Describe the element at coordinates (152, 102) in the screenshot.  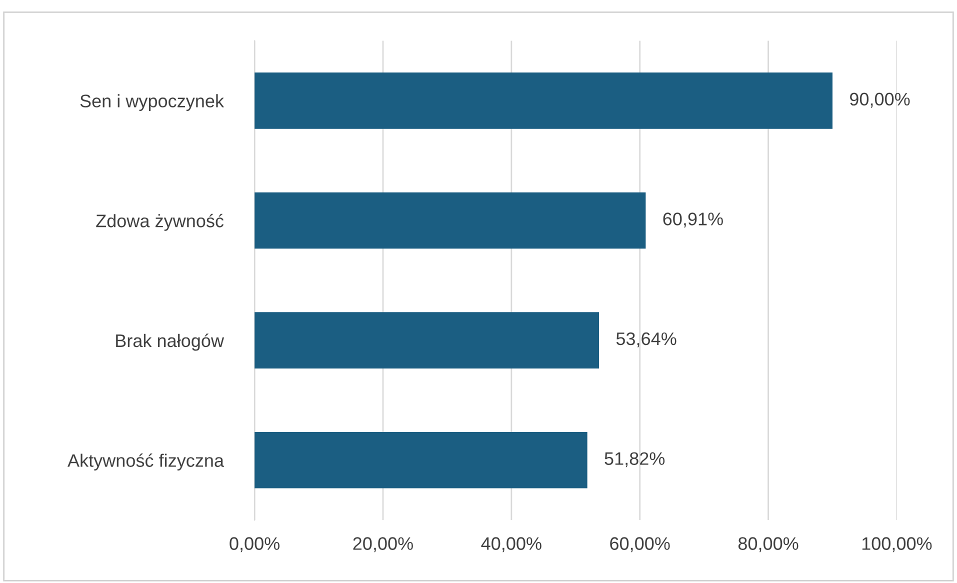
I see `y-tick-label: Sen i wypoczynek` at that location.